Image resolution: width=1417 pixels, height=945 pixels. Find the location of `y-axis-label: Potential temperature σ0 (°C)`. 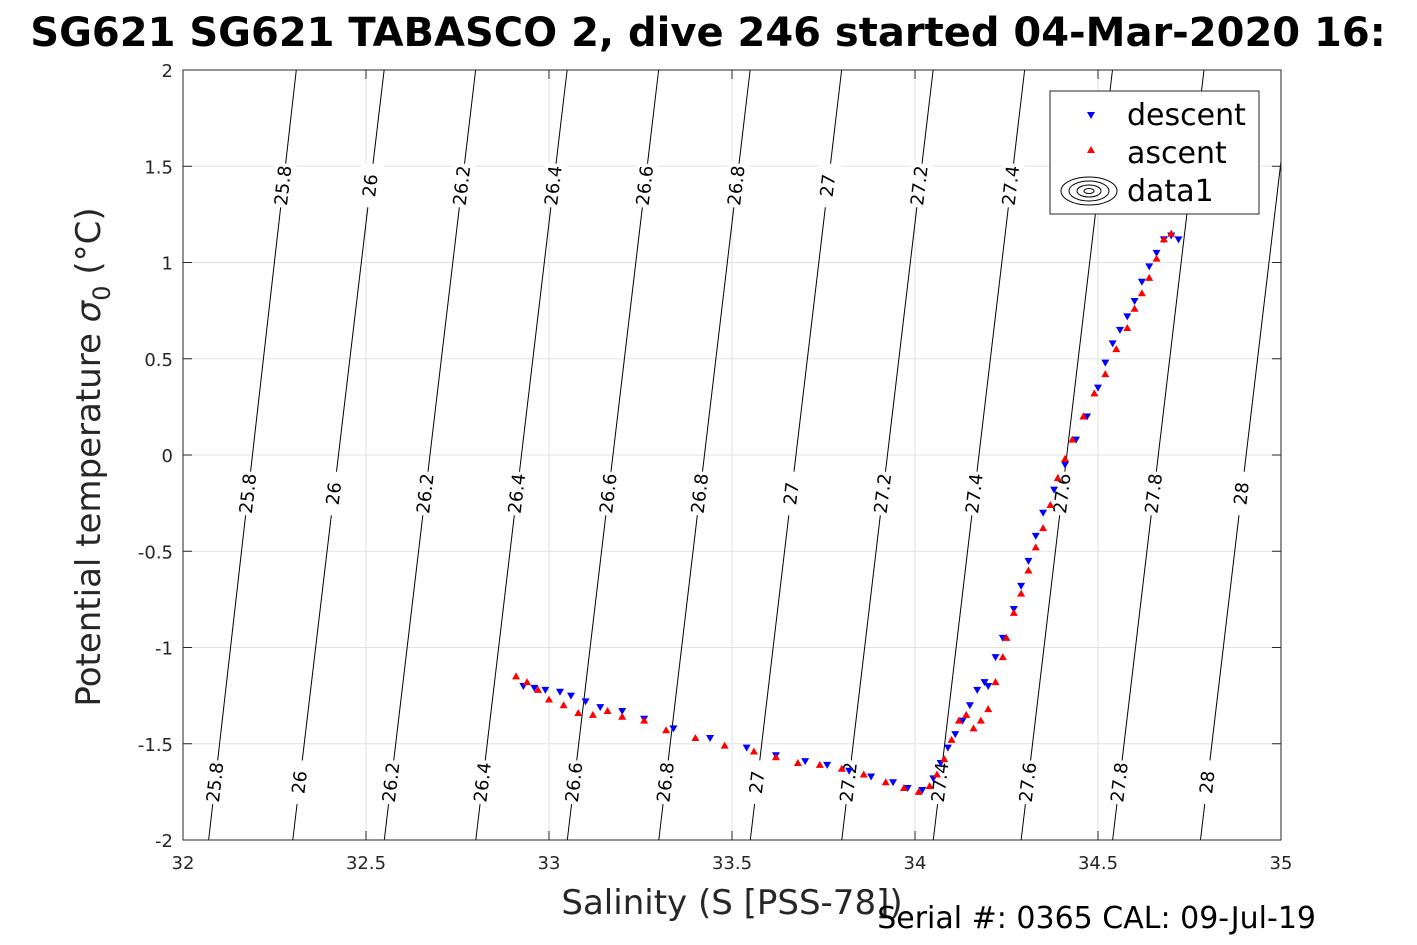

y-axis-label: Potential temperature σ0 (°C) is located at coordinates (92, 456).